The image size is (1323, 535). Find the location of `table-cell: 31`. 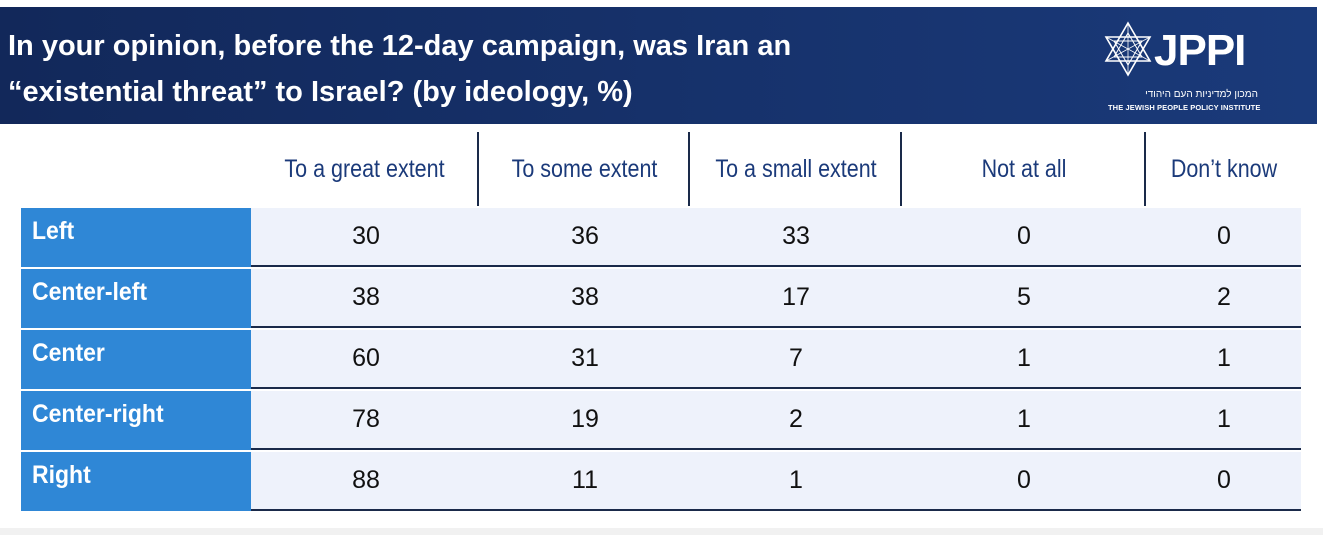

table-cell: 31 is located at coordinates (585, 358).